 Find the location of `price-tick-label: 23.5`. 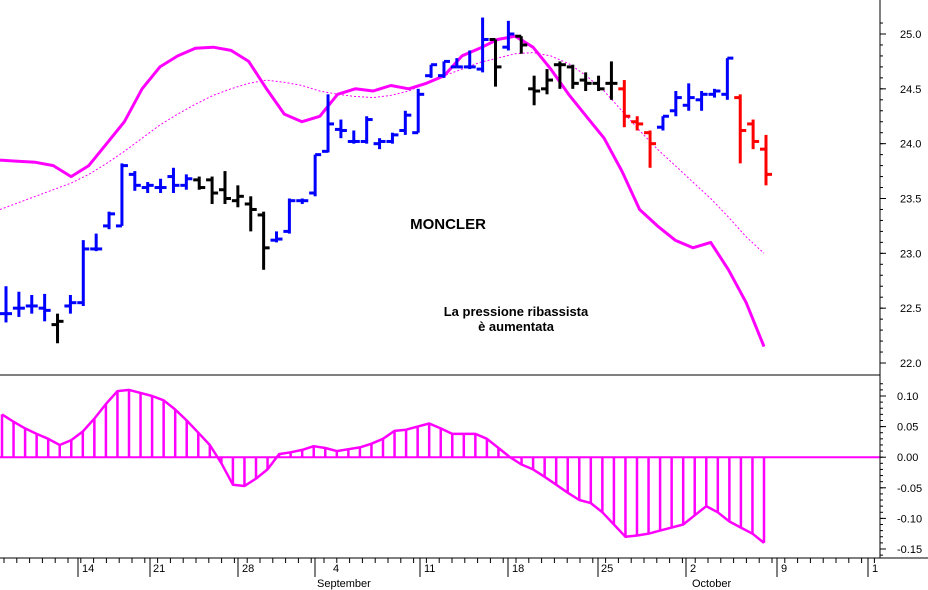

price-tick-label: 23.5 is located at coordinates (910, 200).